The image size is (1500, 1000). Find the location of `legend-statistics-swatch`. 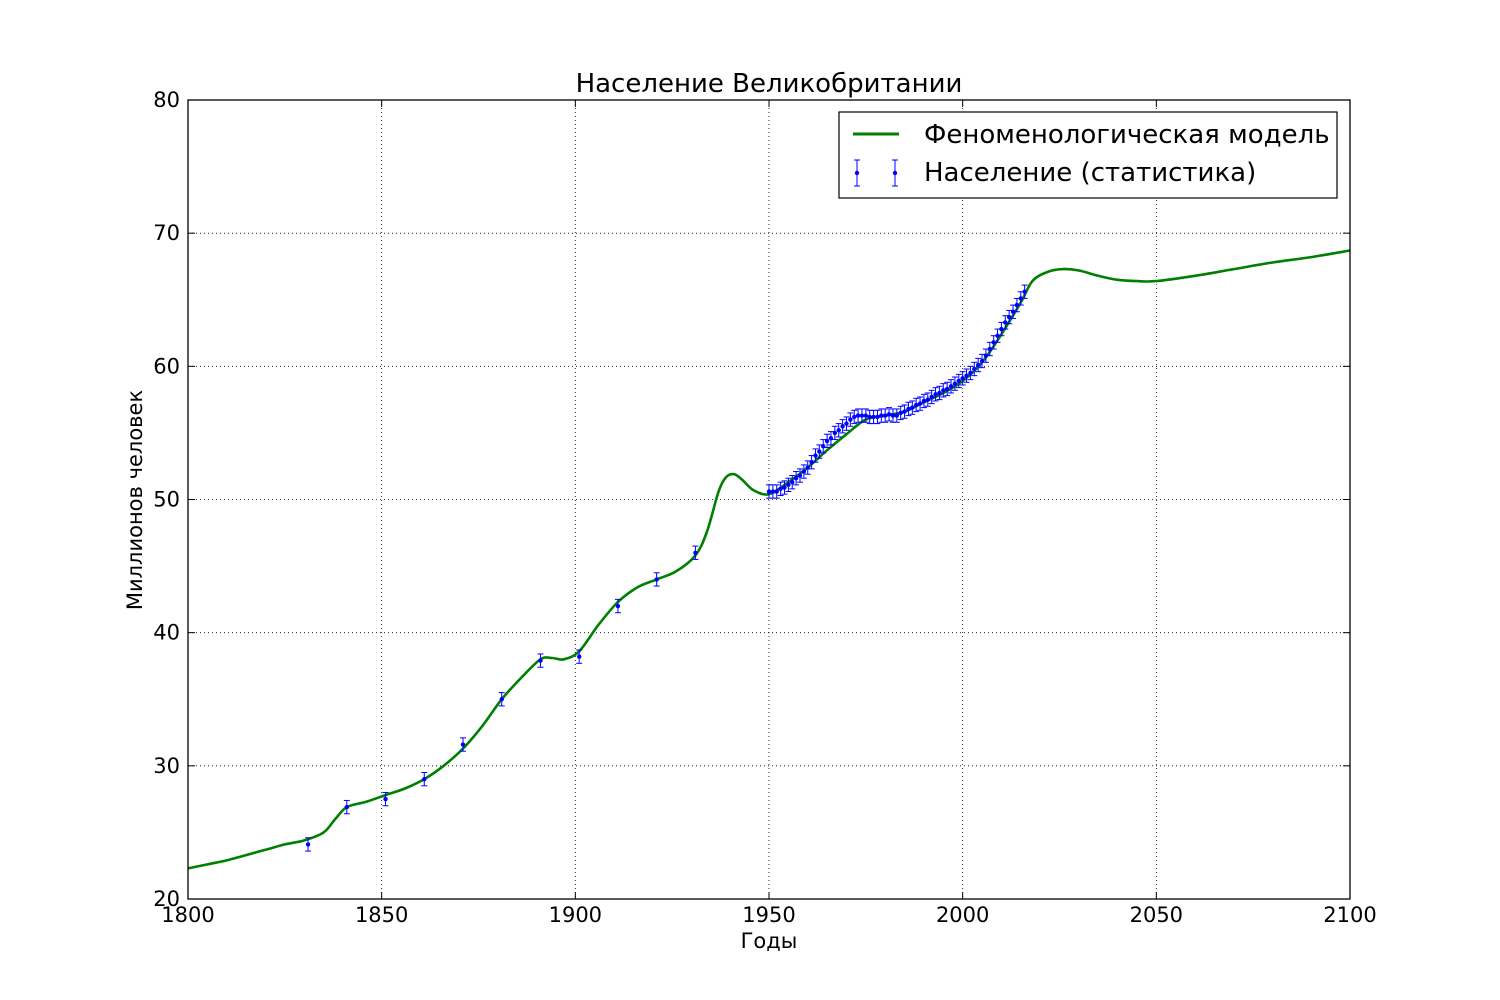

legend-statistics-swatch is located at coordinates (876, 173).